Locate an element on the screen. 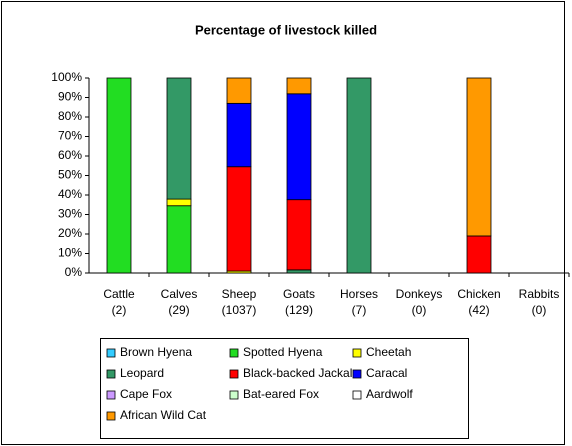 The height and width of the screenshot is (446, 572). legend-label: Spotted Hyena is located at coordinates (283, 352).